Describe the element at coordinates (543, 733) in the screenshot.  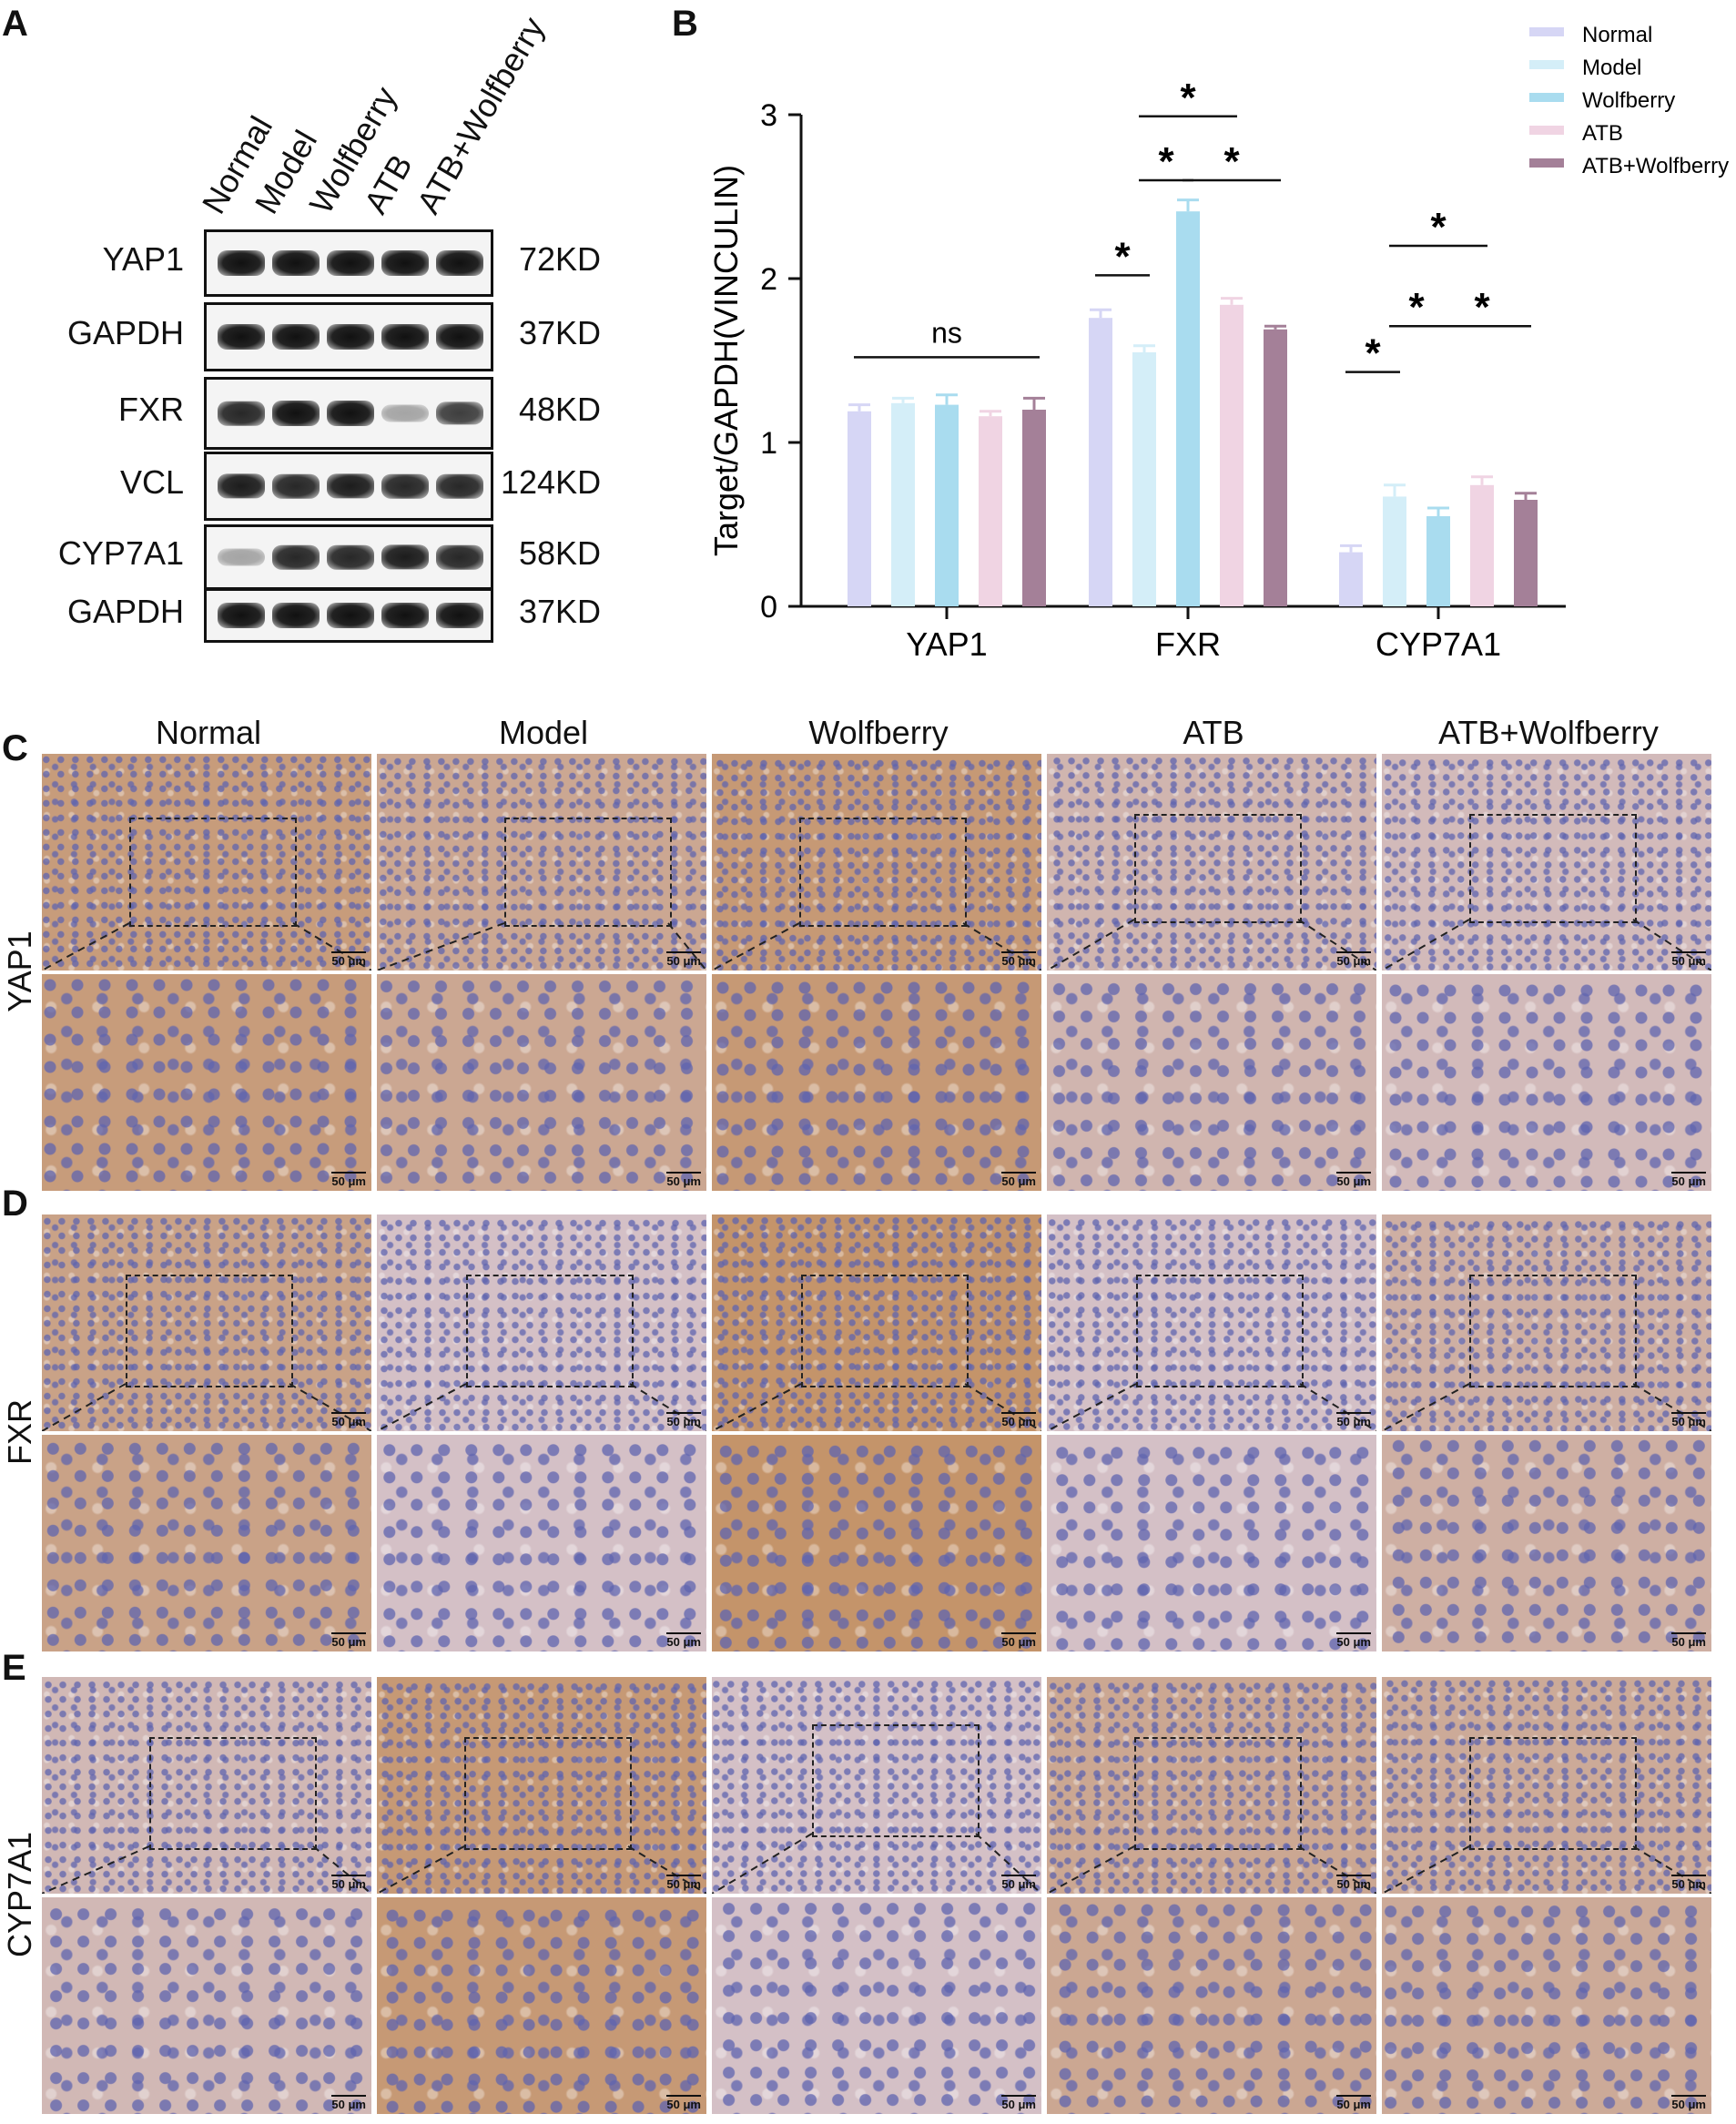
I see `ihc-column-title: Model` at that location.